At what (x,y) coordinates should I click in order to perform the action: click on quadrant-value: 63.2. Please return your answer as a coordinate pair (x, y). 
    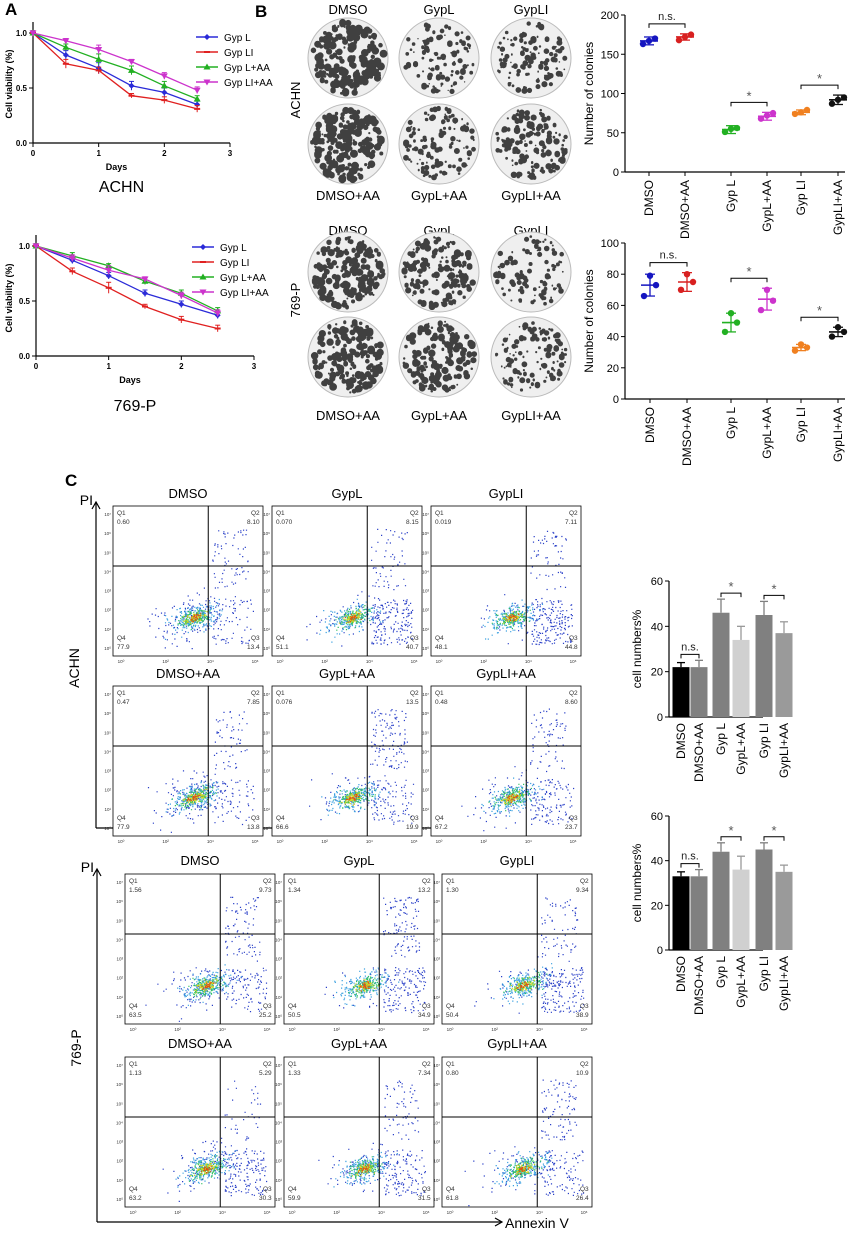
    Looking at the image, I should click on (135, 1198).